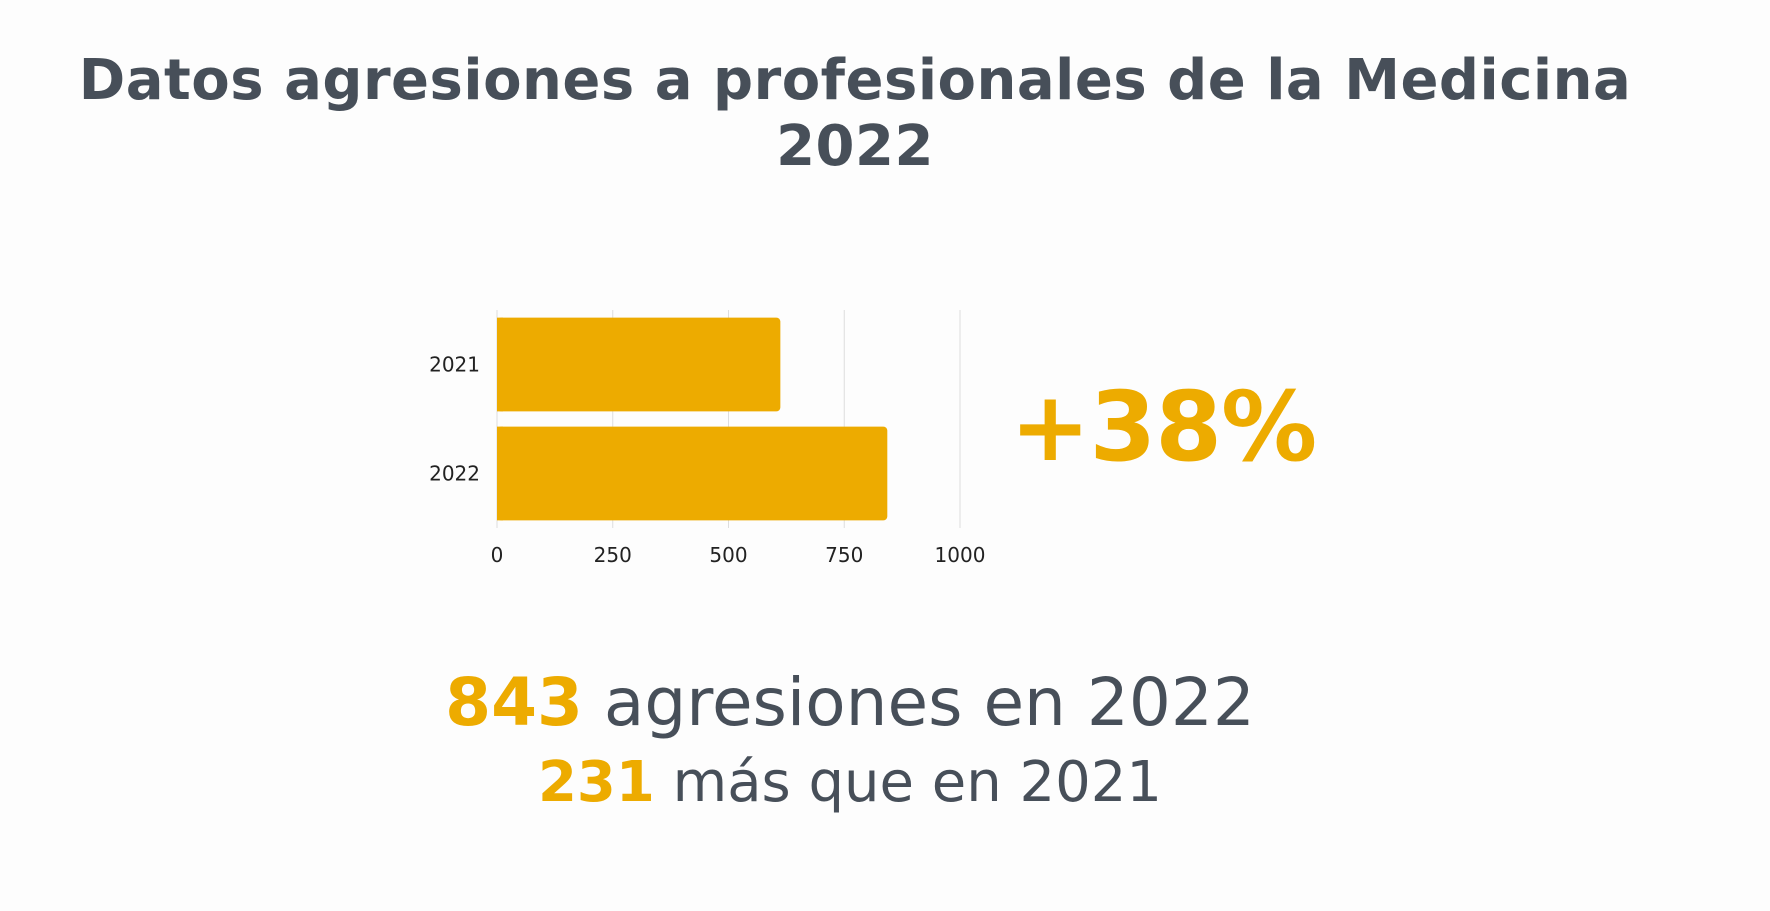  I want to click on y-tick-label-2021: 2021, so click(454, 365).